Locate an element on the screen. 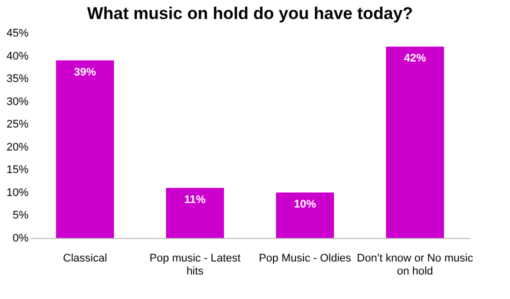 This screenshot has height=299, width=510. y-tick-label: 15% is located at coordinates (17, 170).